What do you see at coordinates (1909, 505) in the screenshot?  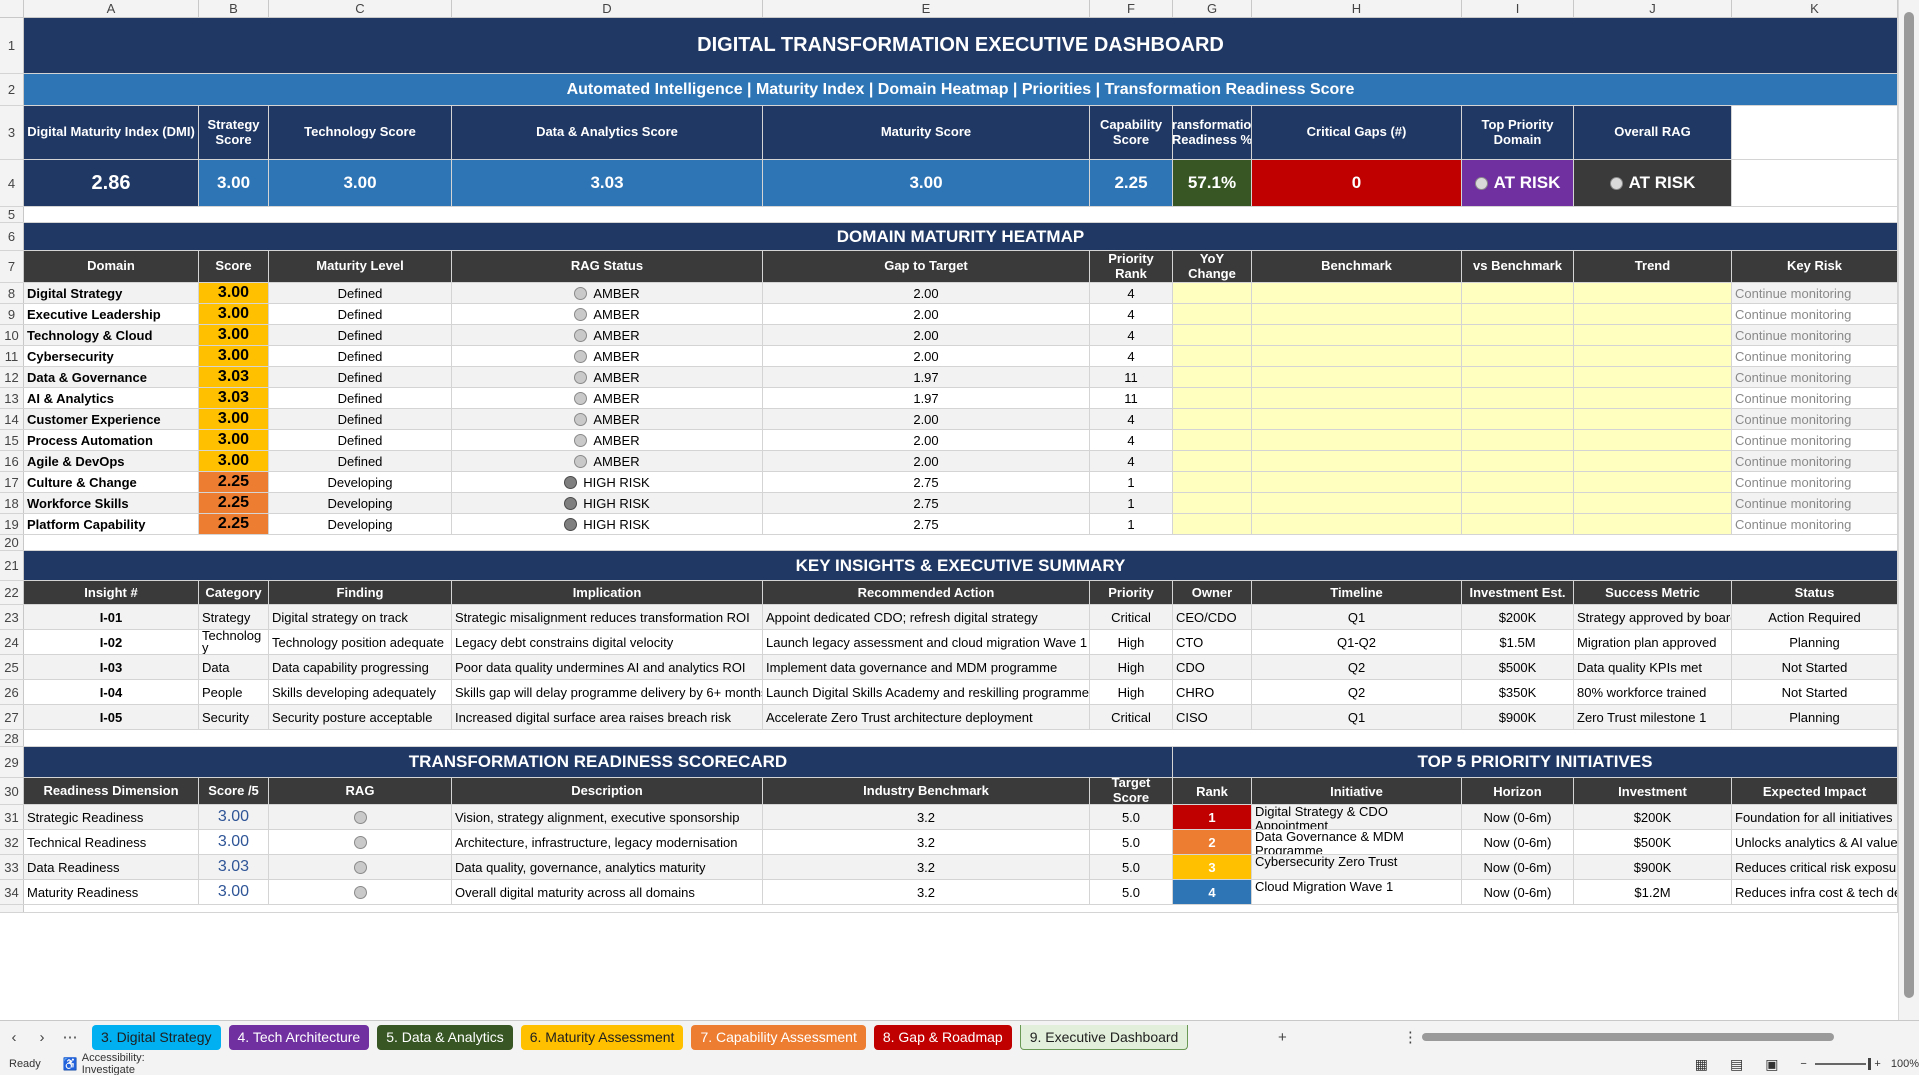 I see `vertical-scroll-thumb` at bounding box center [1909, 505].